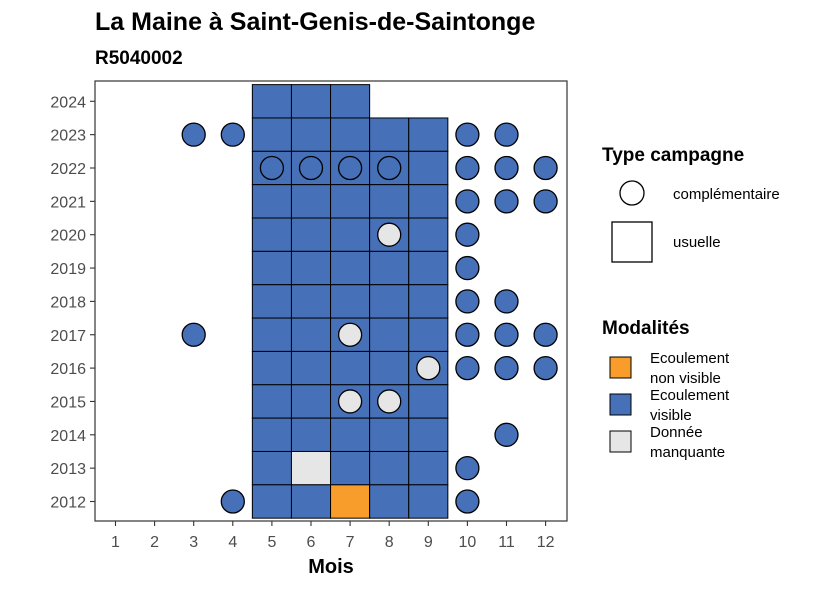 This screenshot has width=826, height=590. I want to click on y-tick-label-2023: 2023, so click(68, 136).